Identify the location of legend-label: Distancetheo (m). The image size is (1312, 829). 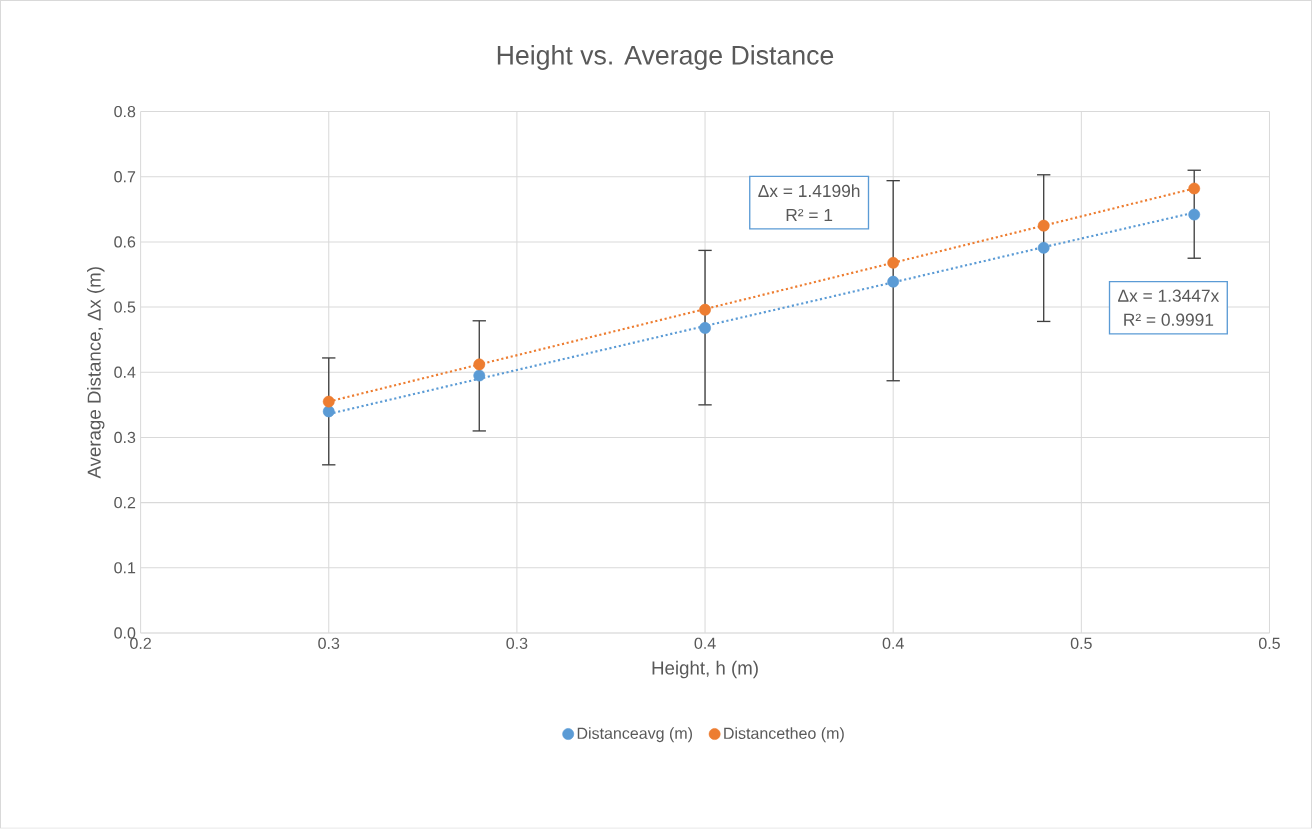
(784, 735).